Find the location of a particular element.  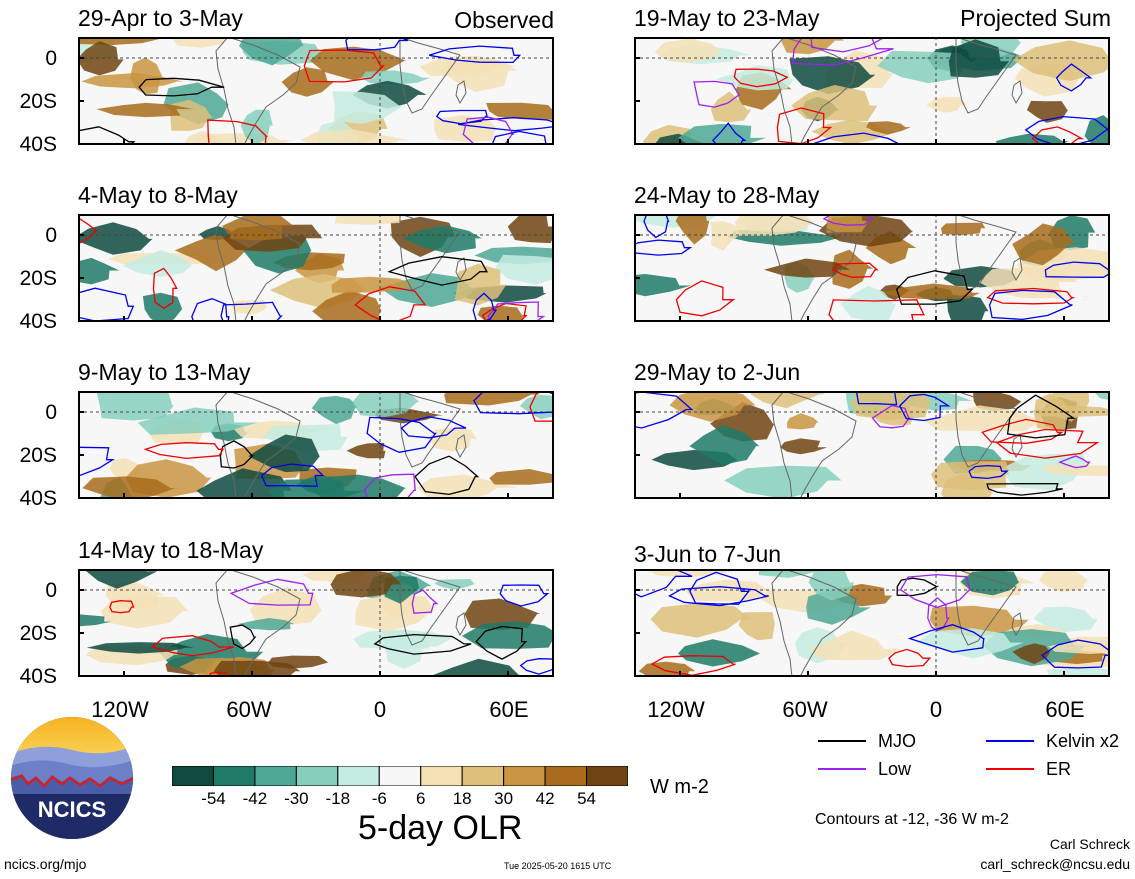

panel-8-svg is located at coordinates (872, 623).